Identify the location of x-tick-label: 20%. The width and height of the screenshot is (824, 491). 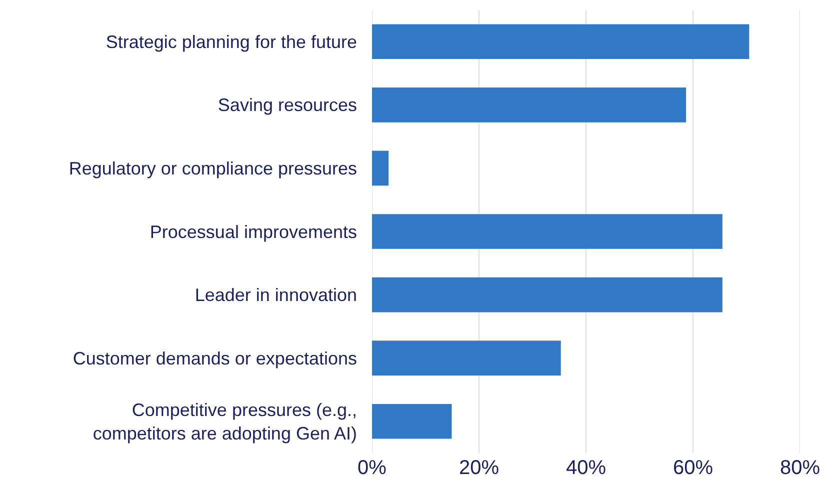
(479, 468).